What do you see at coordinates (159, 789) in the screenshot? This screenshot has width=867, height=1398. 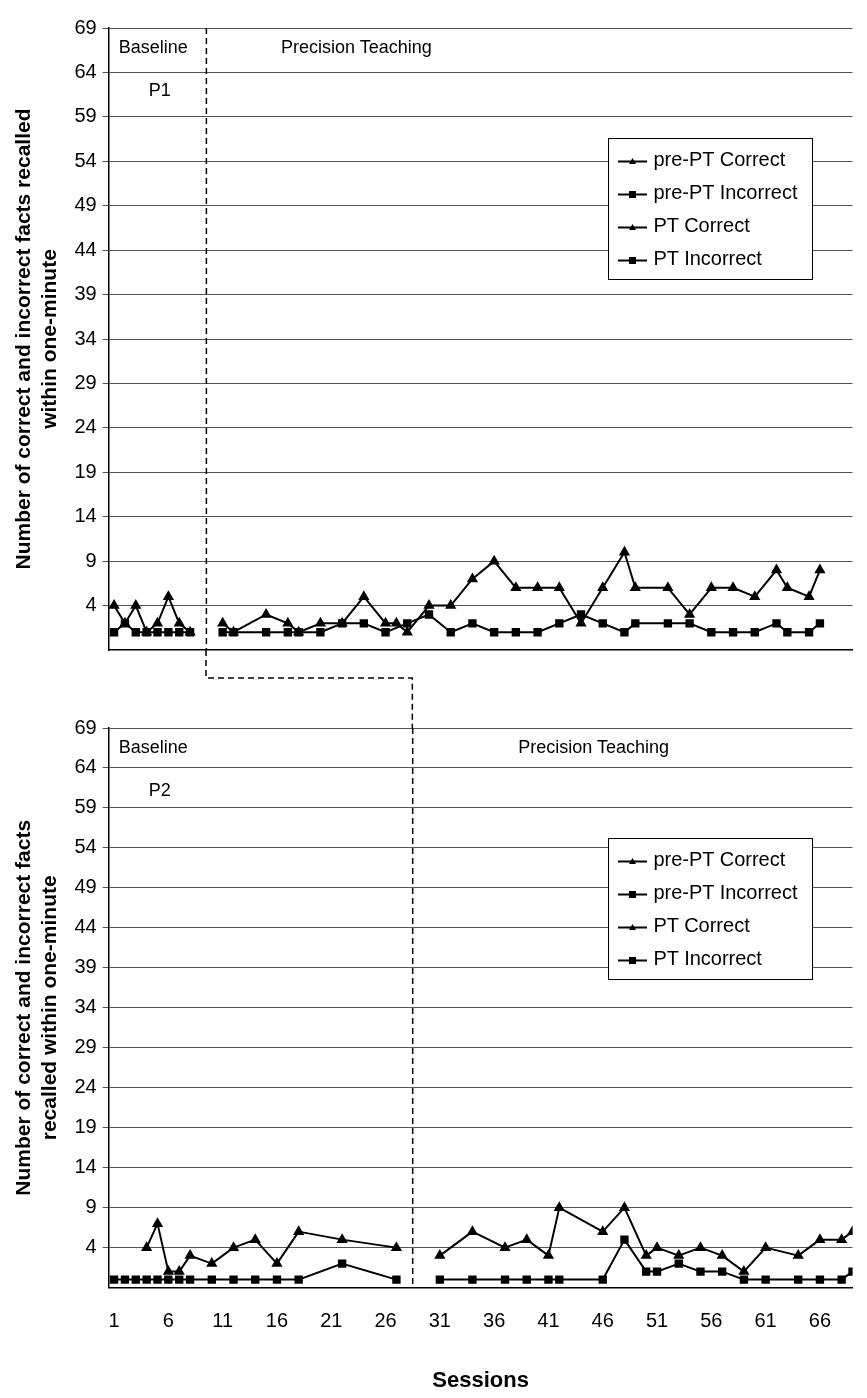 I see `annotation: P2` at bounding box center [159, 789].